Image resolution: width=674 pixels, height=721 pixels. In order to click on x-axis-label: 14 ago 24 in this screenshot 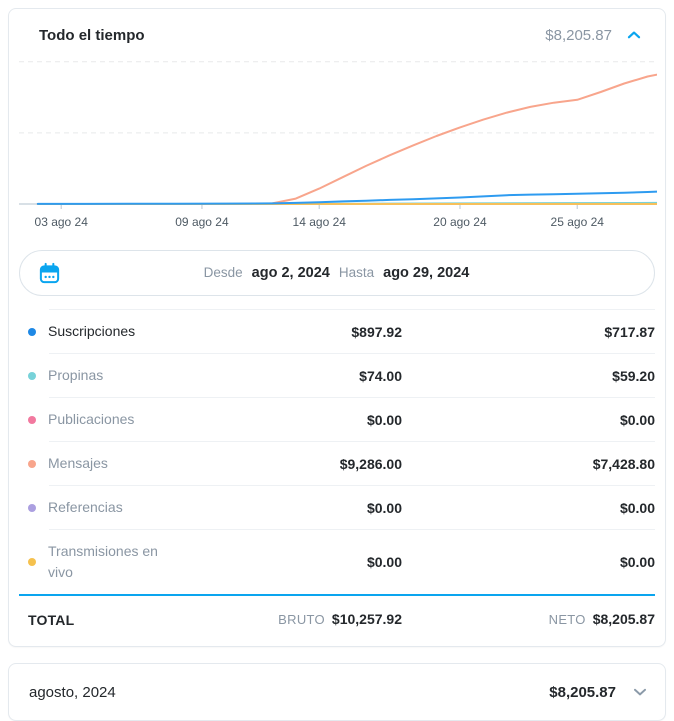, I will do `click(319, 222)`.